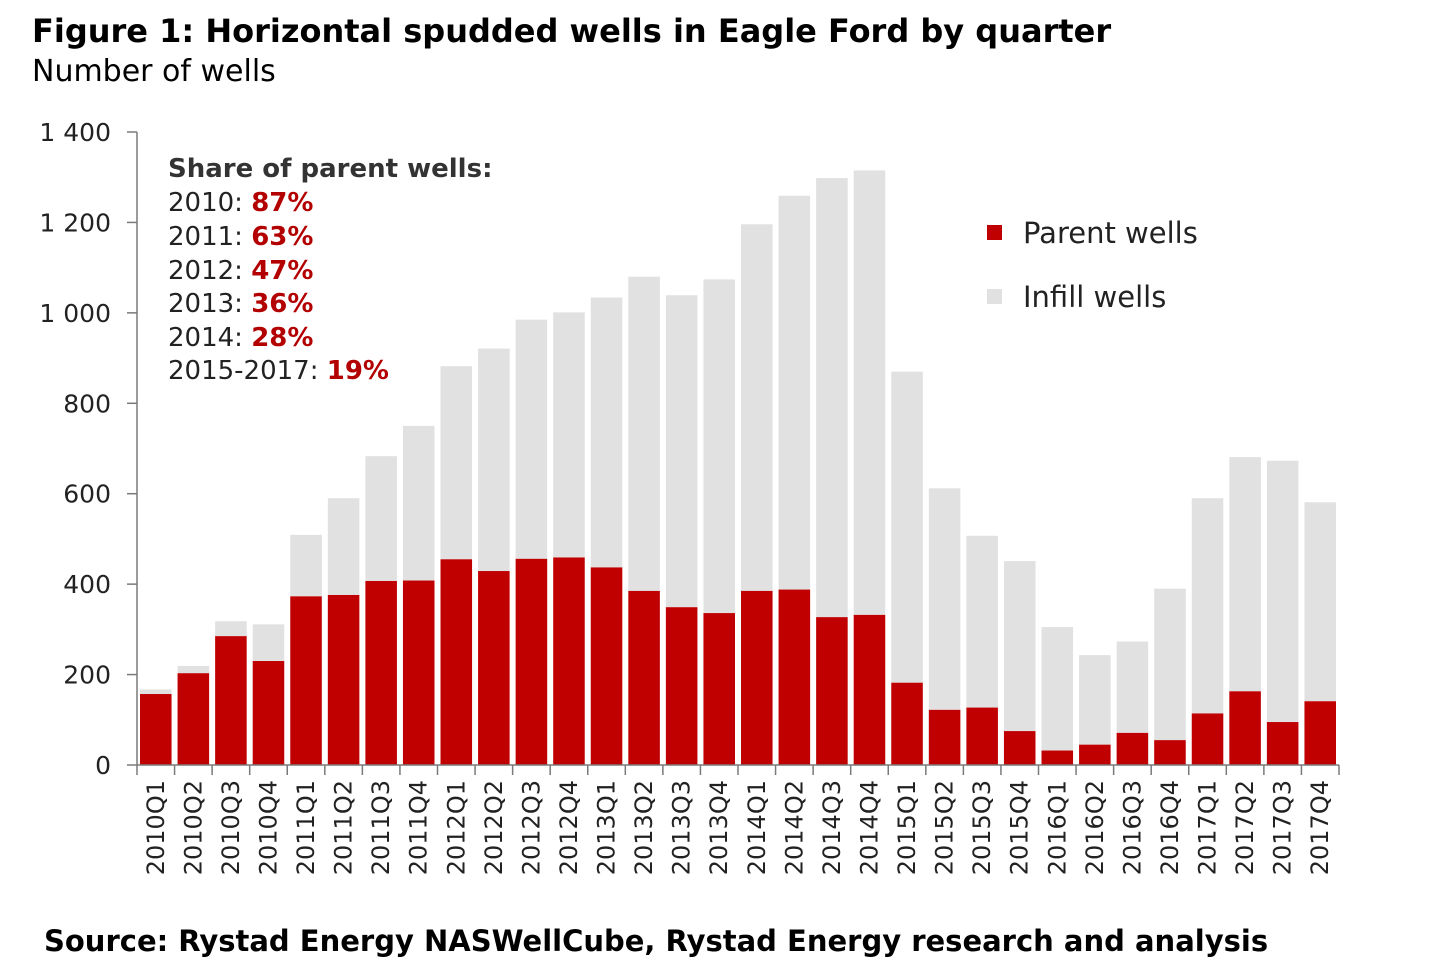 This screenshot has height=971, width=1429. I want to click on bar-parent-2011Q3, so click(381, 672).